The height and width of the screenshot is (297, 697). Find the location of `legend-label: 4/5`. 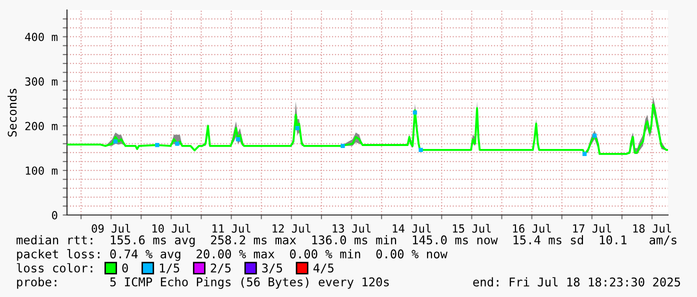

legend-label: 4/5 is located at coordinates (323, 269).